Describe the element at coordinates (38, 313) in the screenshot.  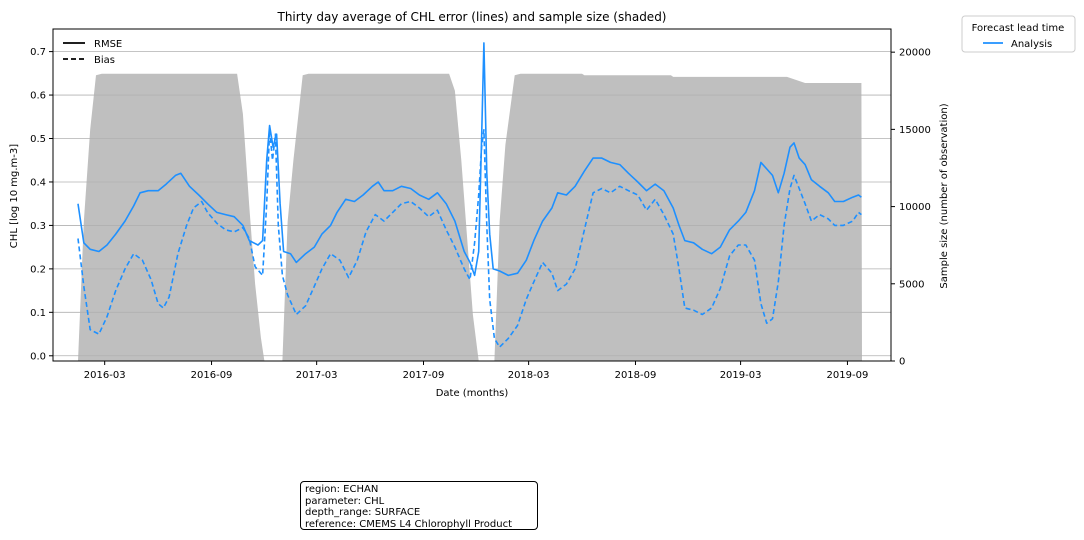
I see `y-tick-label: 0.1` at that location.